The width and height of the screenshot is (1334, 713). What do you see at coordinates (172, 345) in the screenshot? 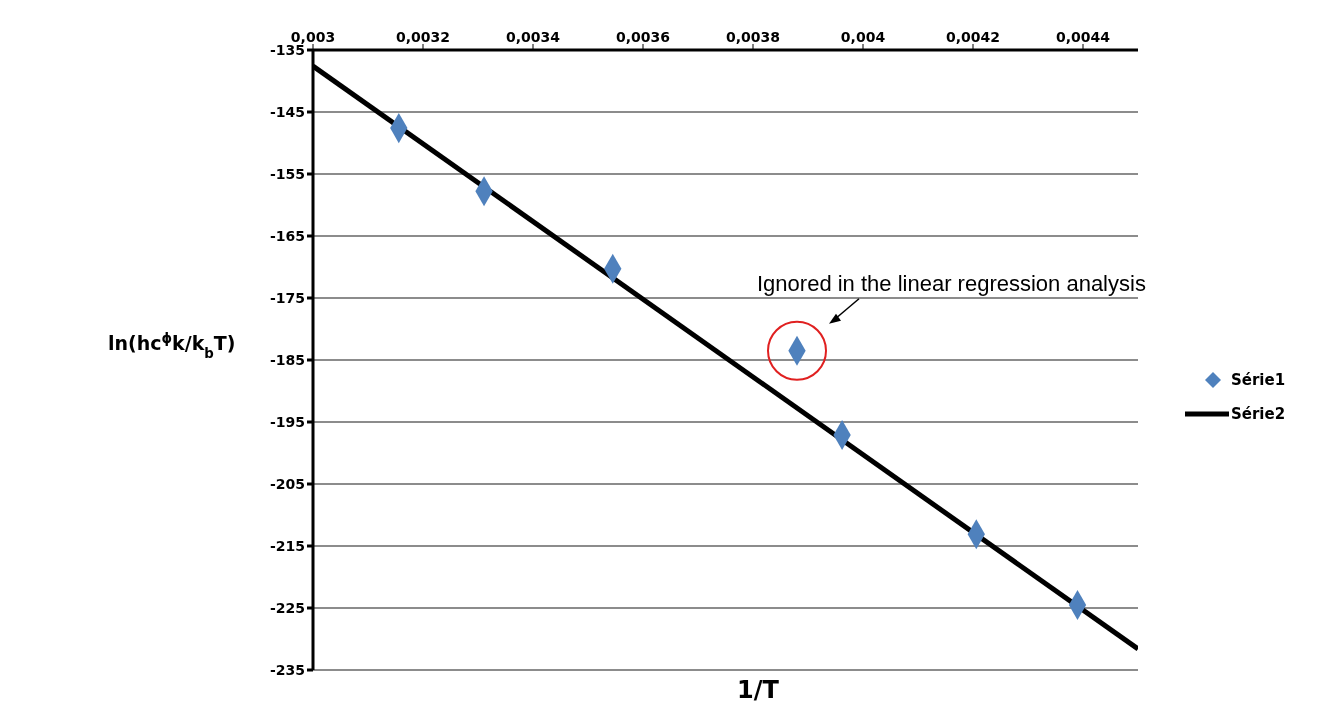
I see `y-axis-title: ln(hc$^{ϕ}$k/k$_{b}$T)` at bounding box center [172, 345].